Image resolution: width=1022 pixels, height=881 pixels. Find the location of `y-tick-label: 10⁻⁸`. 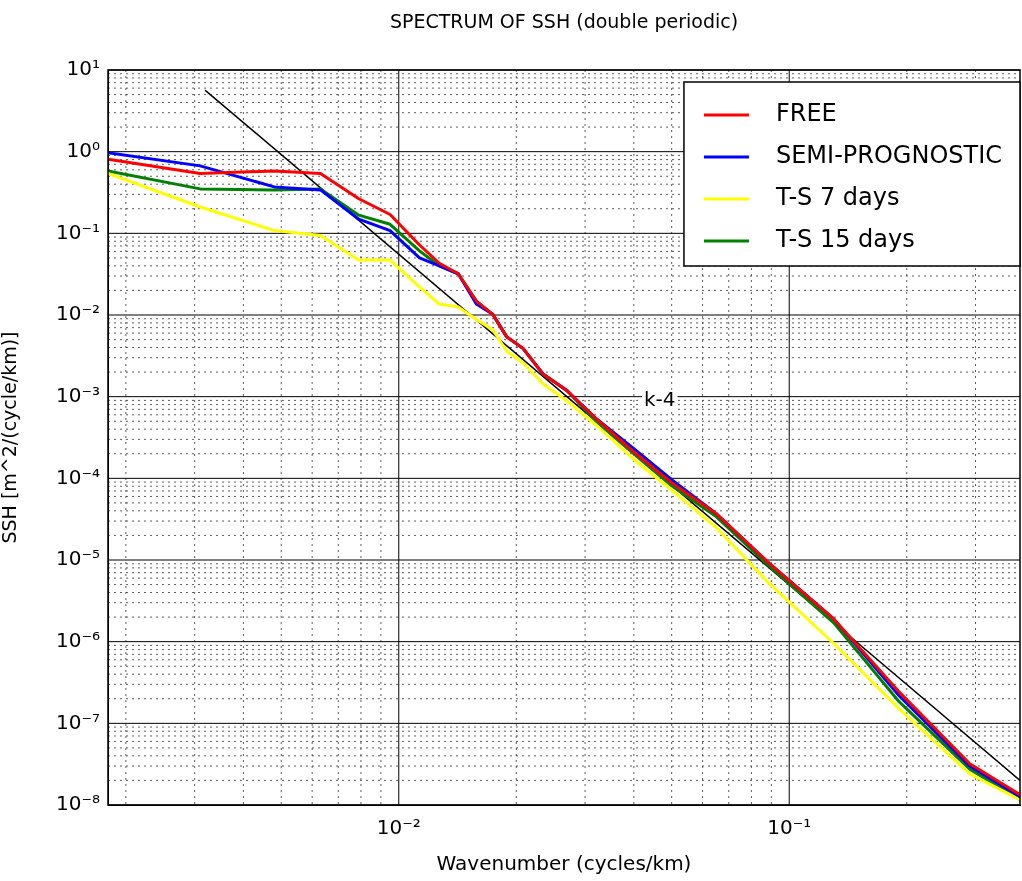

y-tick-label: 10⁻⁸ is located at coordinates (77, 803).